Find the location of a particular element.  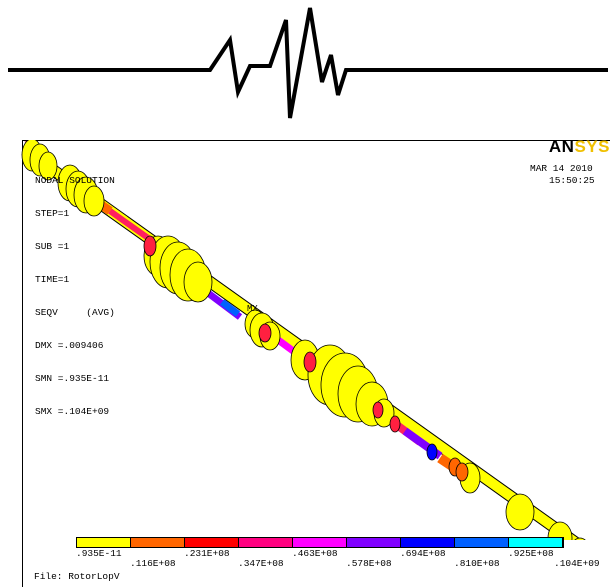

info-line-1: NODAL SOLUTION is located at coordinates (75, 180).